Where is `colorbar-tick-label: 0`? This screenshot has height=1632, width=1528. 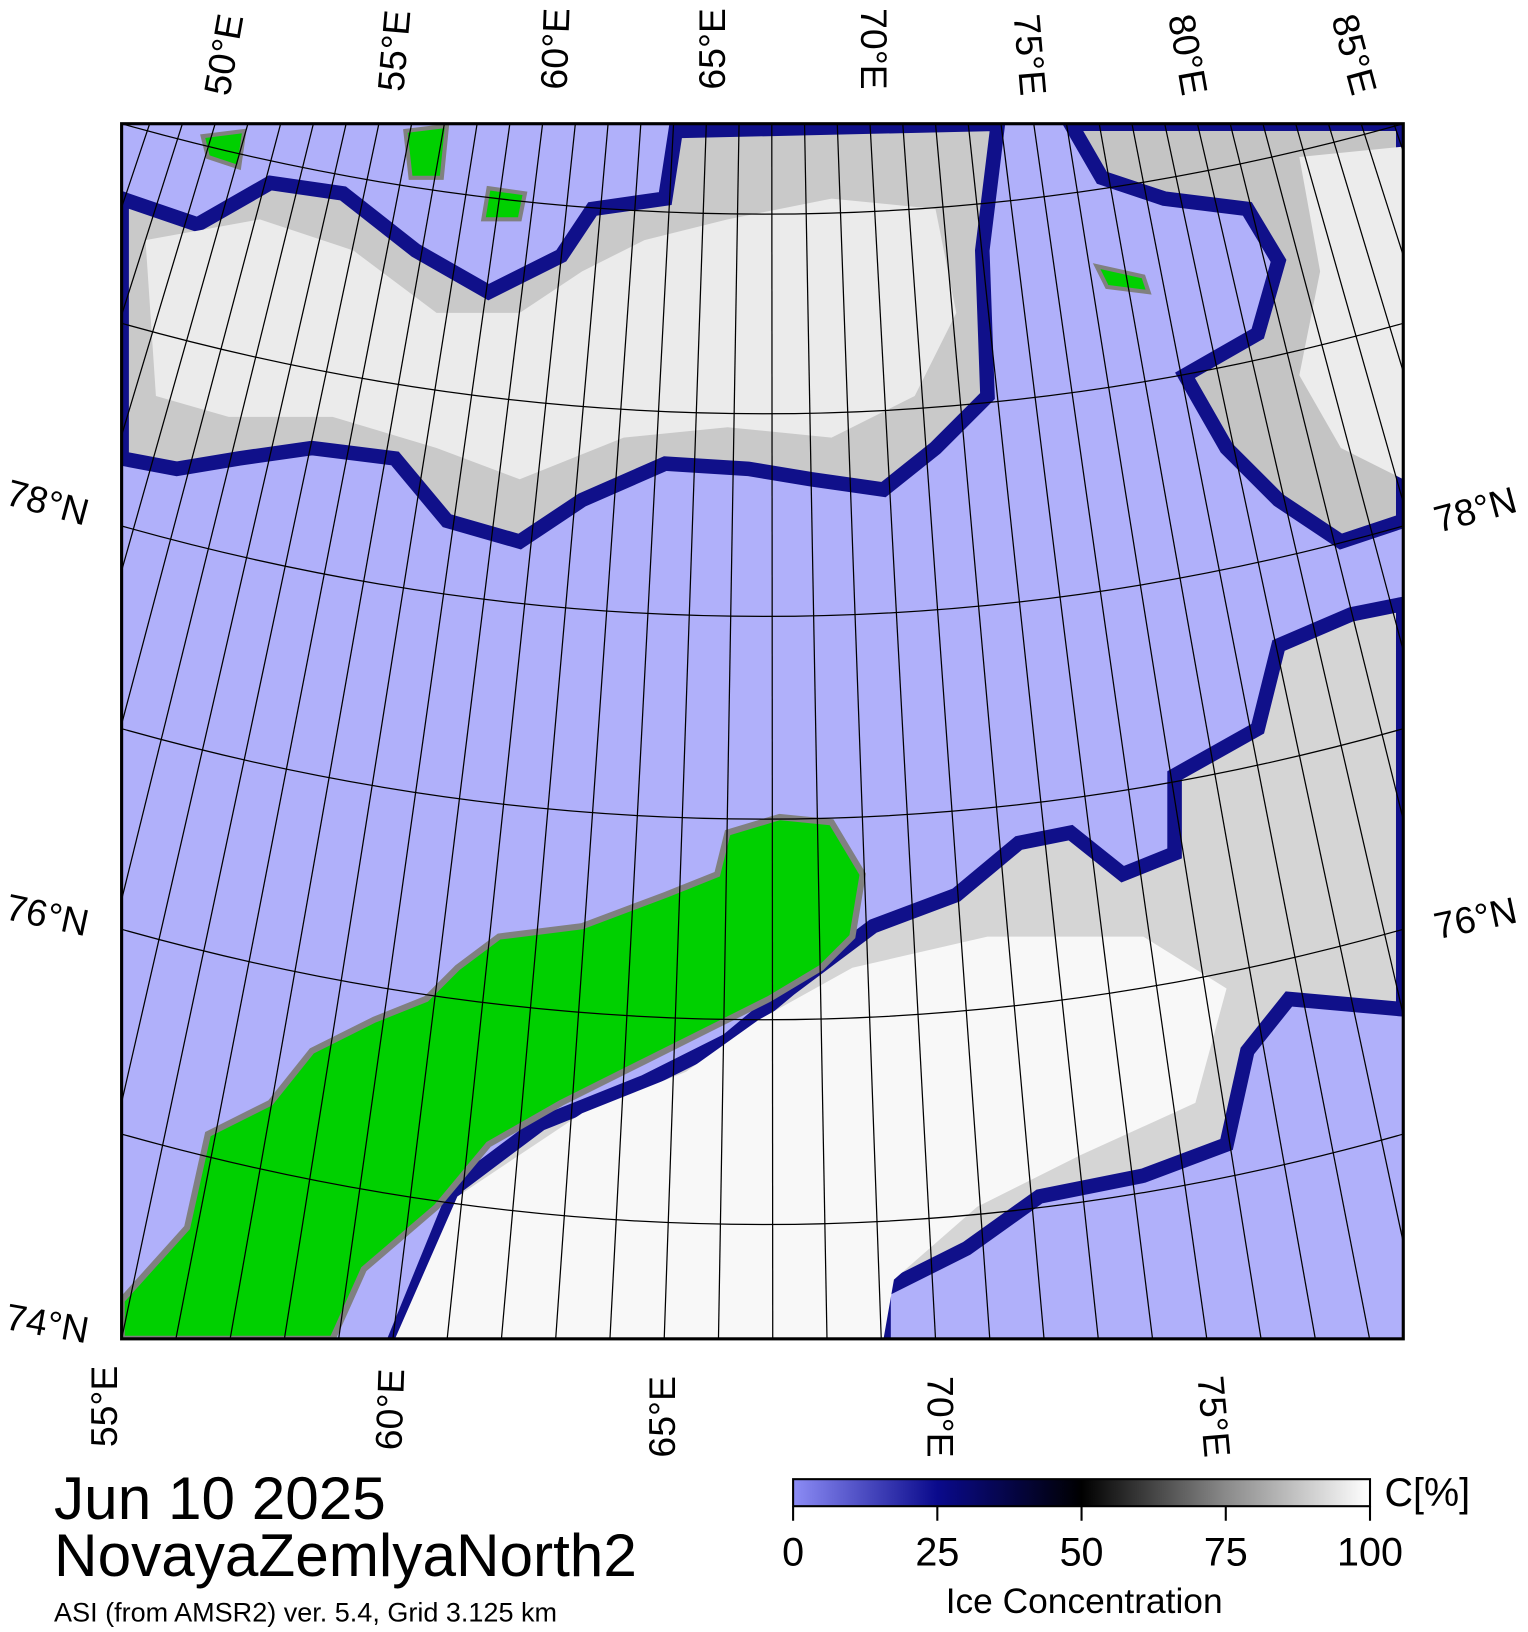 colorbar-tick-label: 0 is located at coordinates (793, 1552).